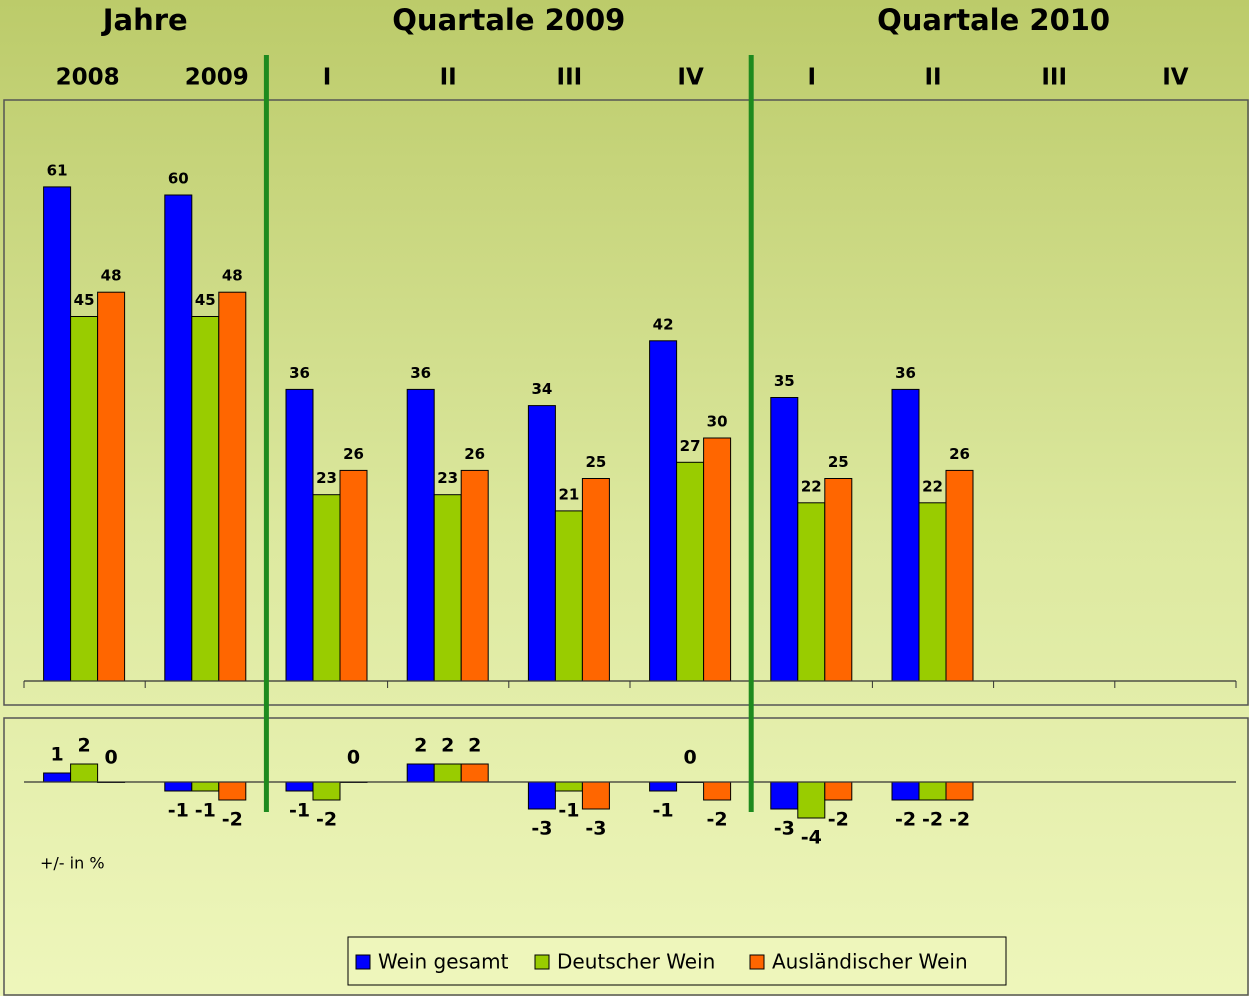  Describe the element at coordinates (541, 389) in the screenshot. I see `data-label: 34` at that location.